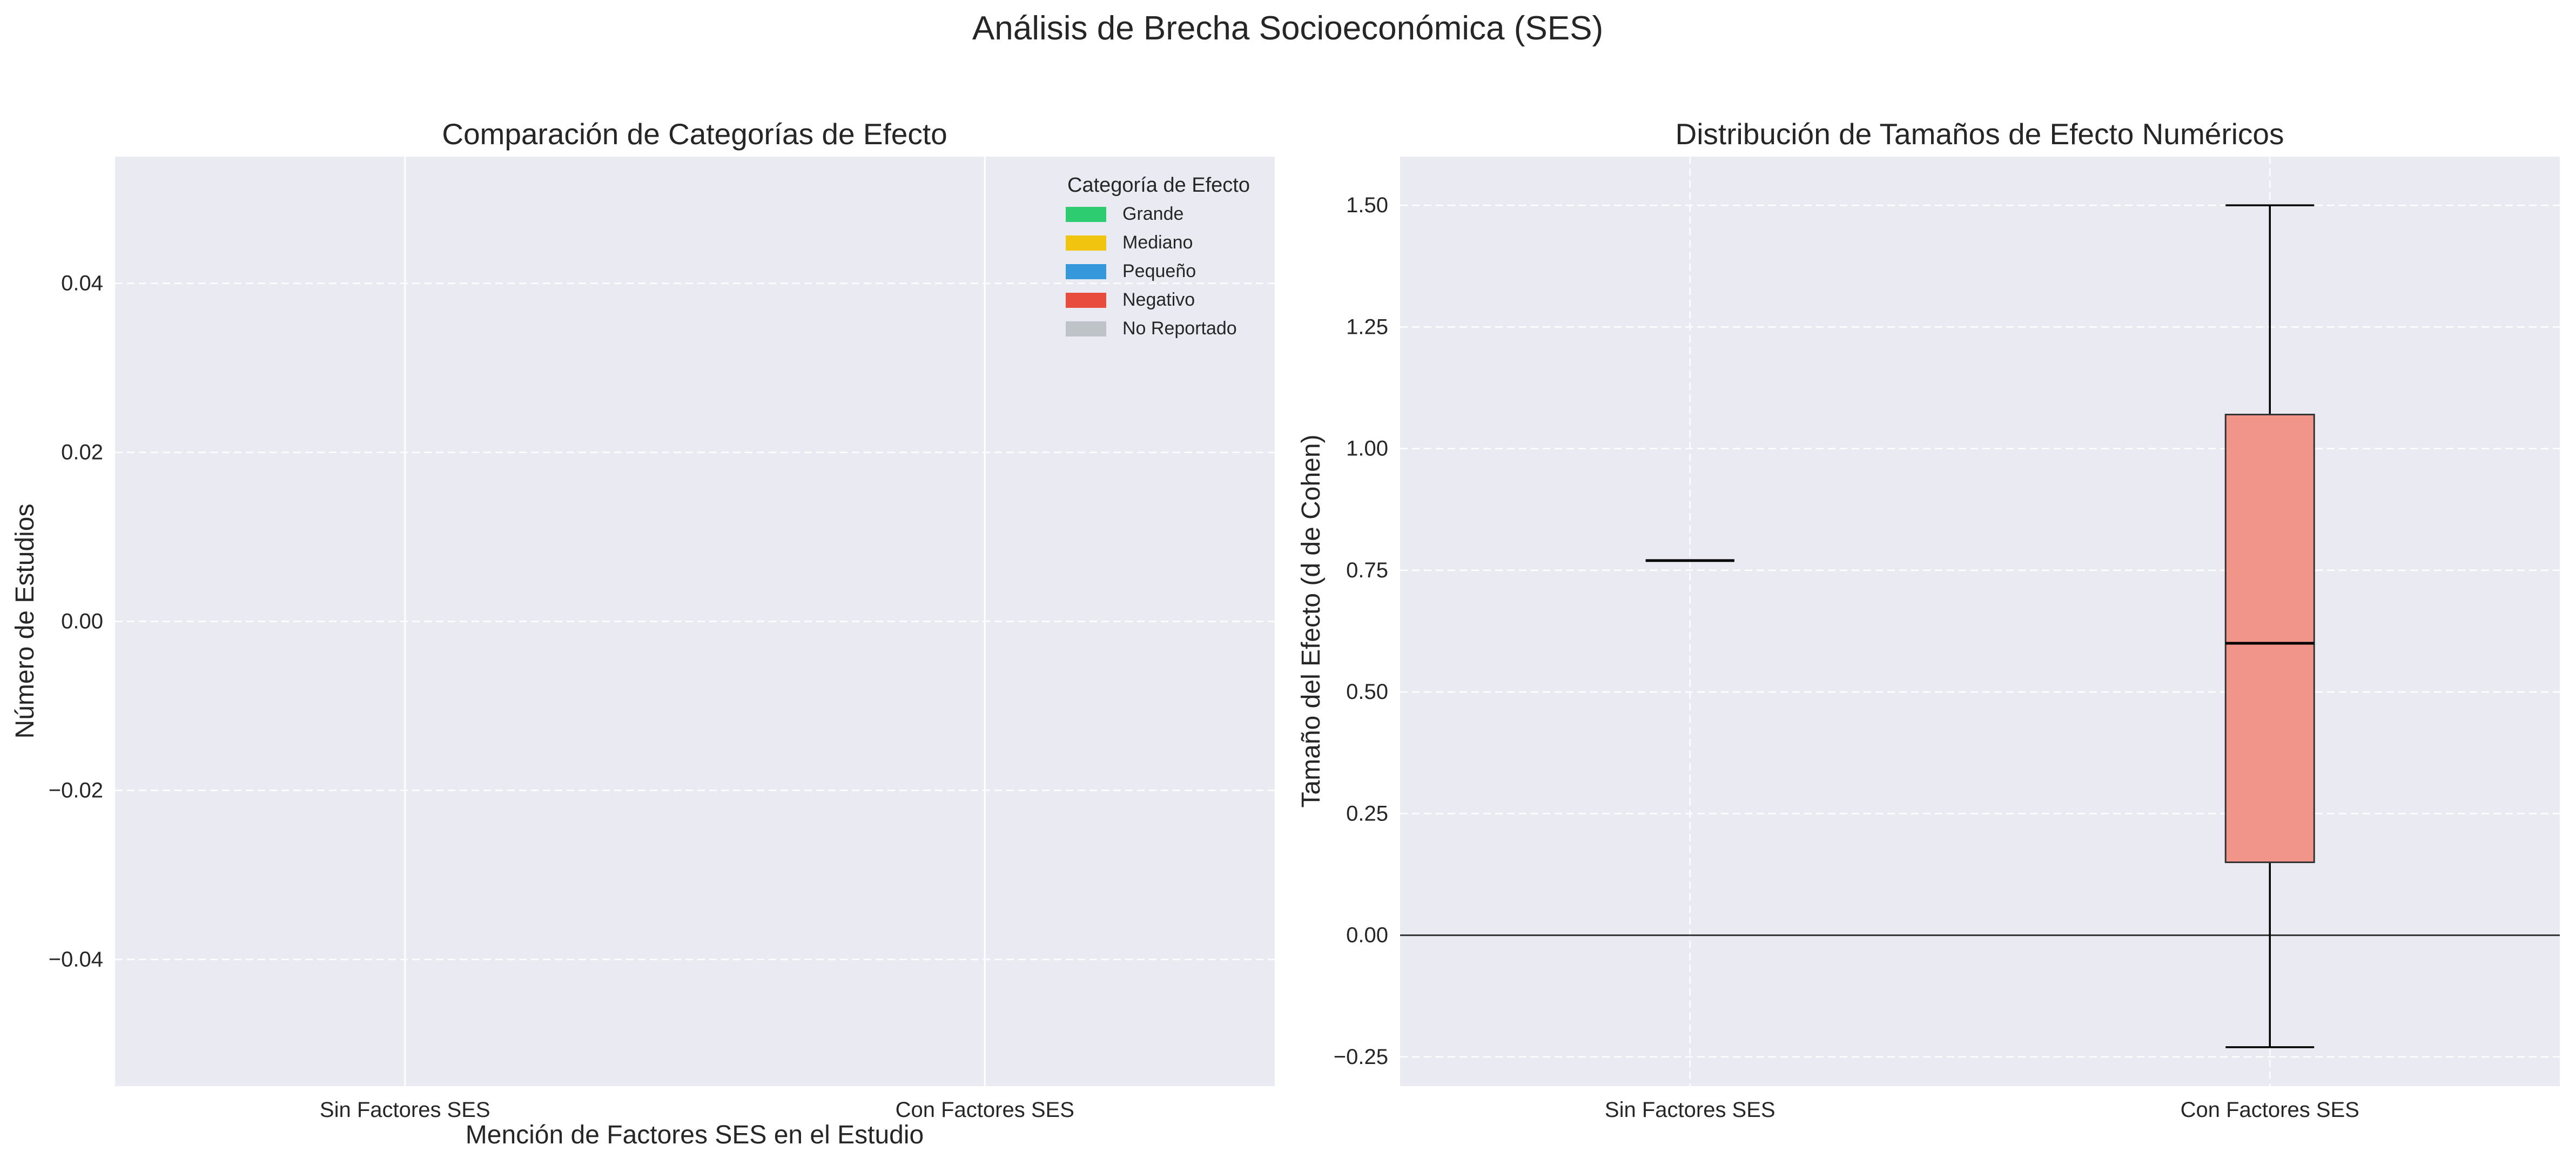  What do you see at coordinates (82, 452) in the screenshot?
I see `left-y-tick-label: 0.02` at bounding box center [82, 452].